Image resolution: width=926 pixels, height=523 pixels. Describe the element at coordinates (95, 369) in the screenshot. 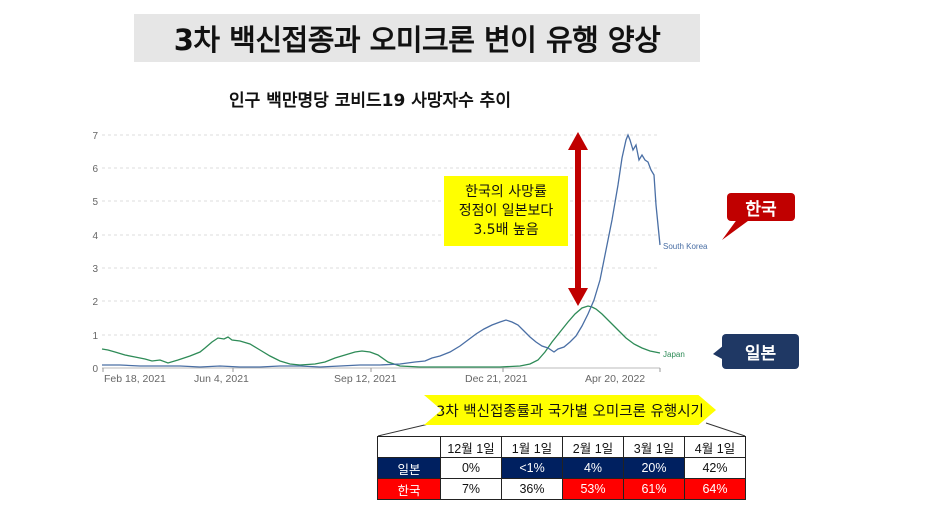

I see `svg-text: 0` at that location.